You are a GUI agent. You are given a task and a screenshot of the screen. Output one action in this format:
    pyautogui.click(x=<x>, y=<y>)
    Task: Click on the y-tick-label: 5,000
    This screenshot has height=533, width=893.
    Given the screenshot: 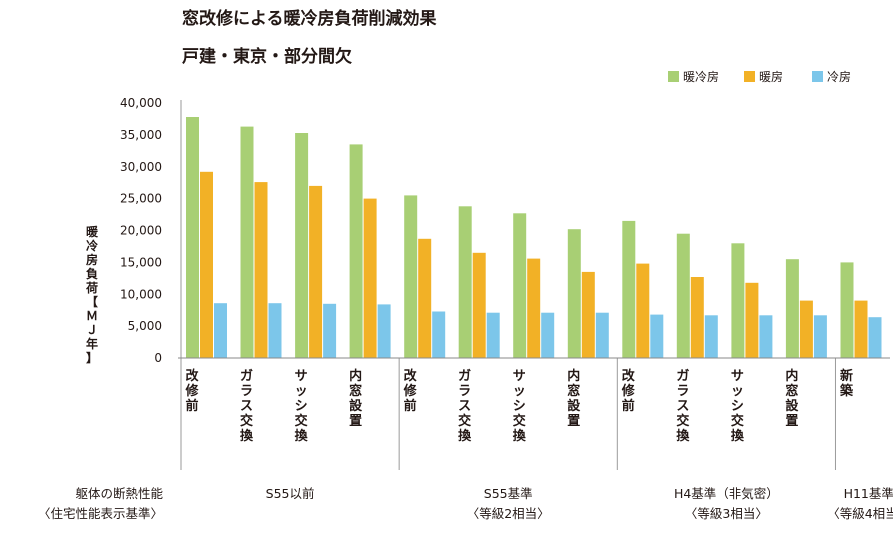 What is the action you would take?
    pyautogui.click(x=145, y=326)
    